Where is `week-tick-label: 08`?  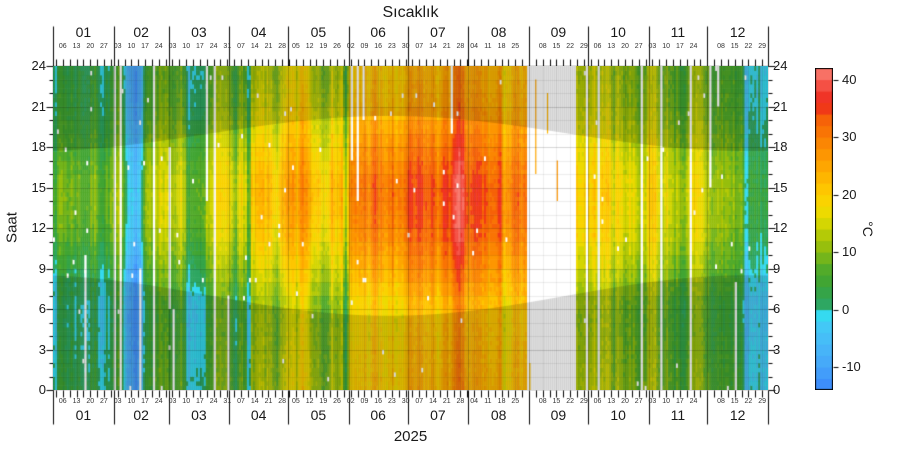
week-tick-label: 08 is located at coordinates (721, 401).